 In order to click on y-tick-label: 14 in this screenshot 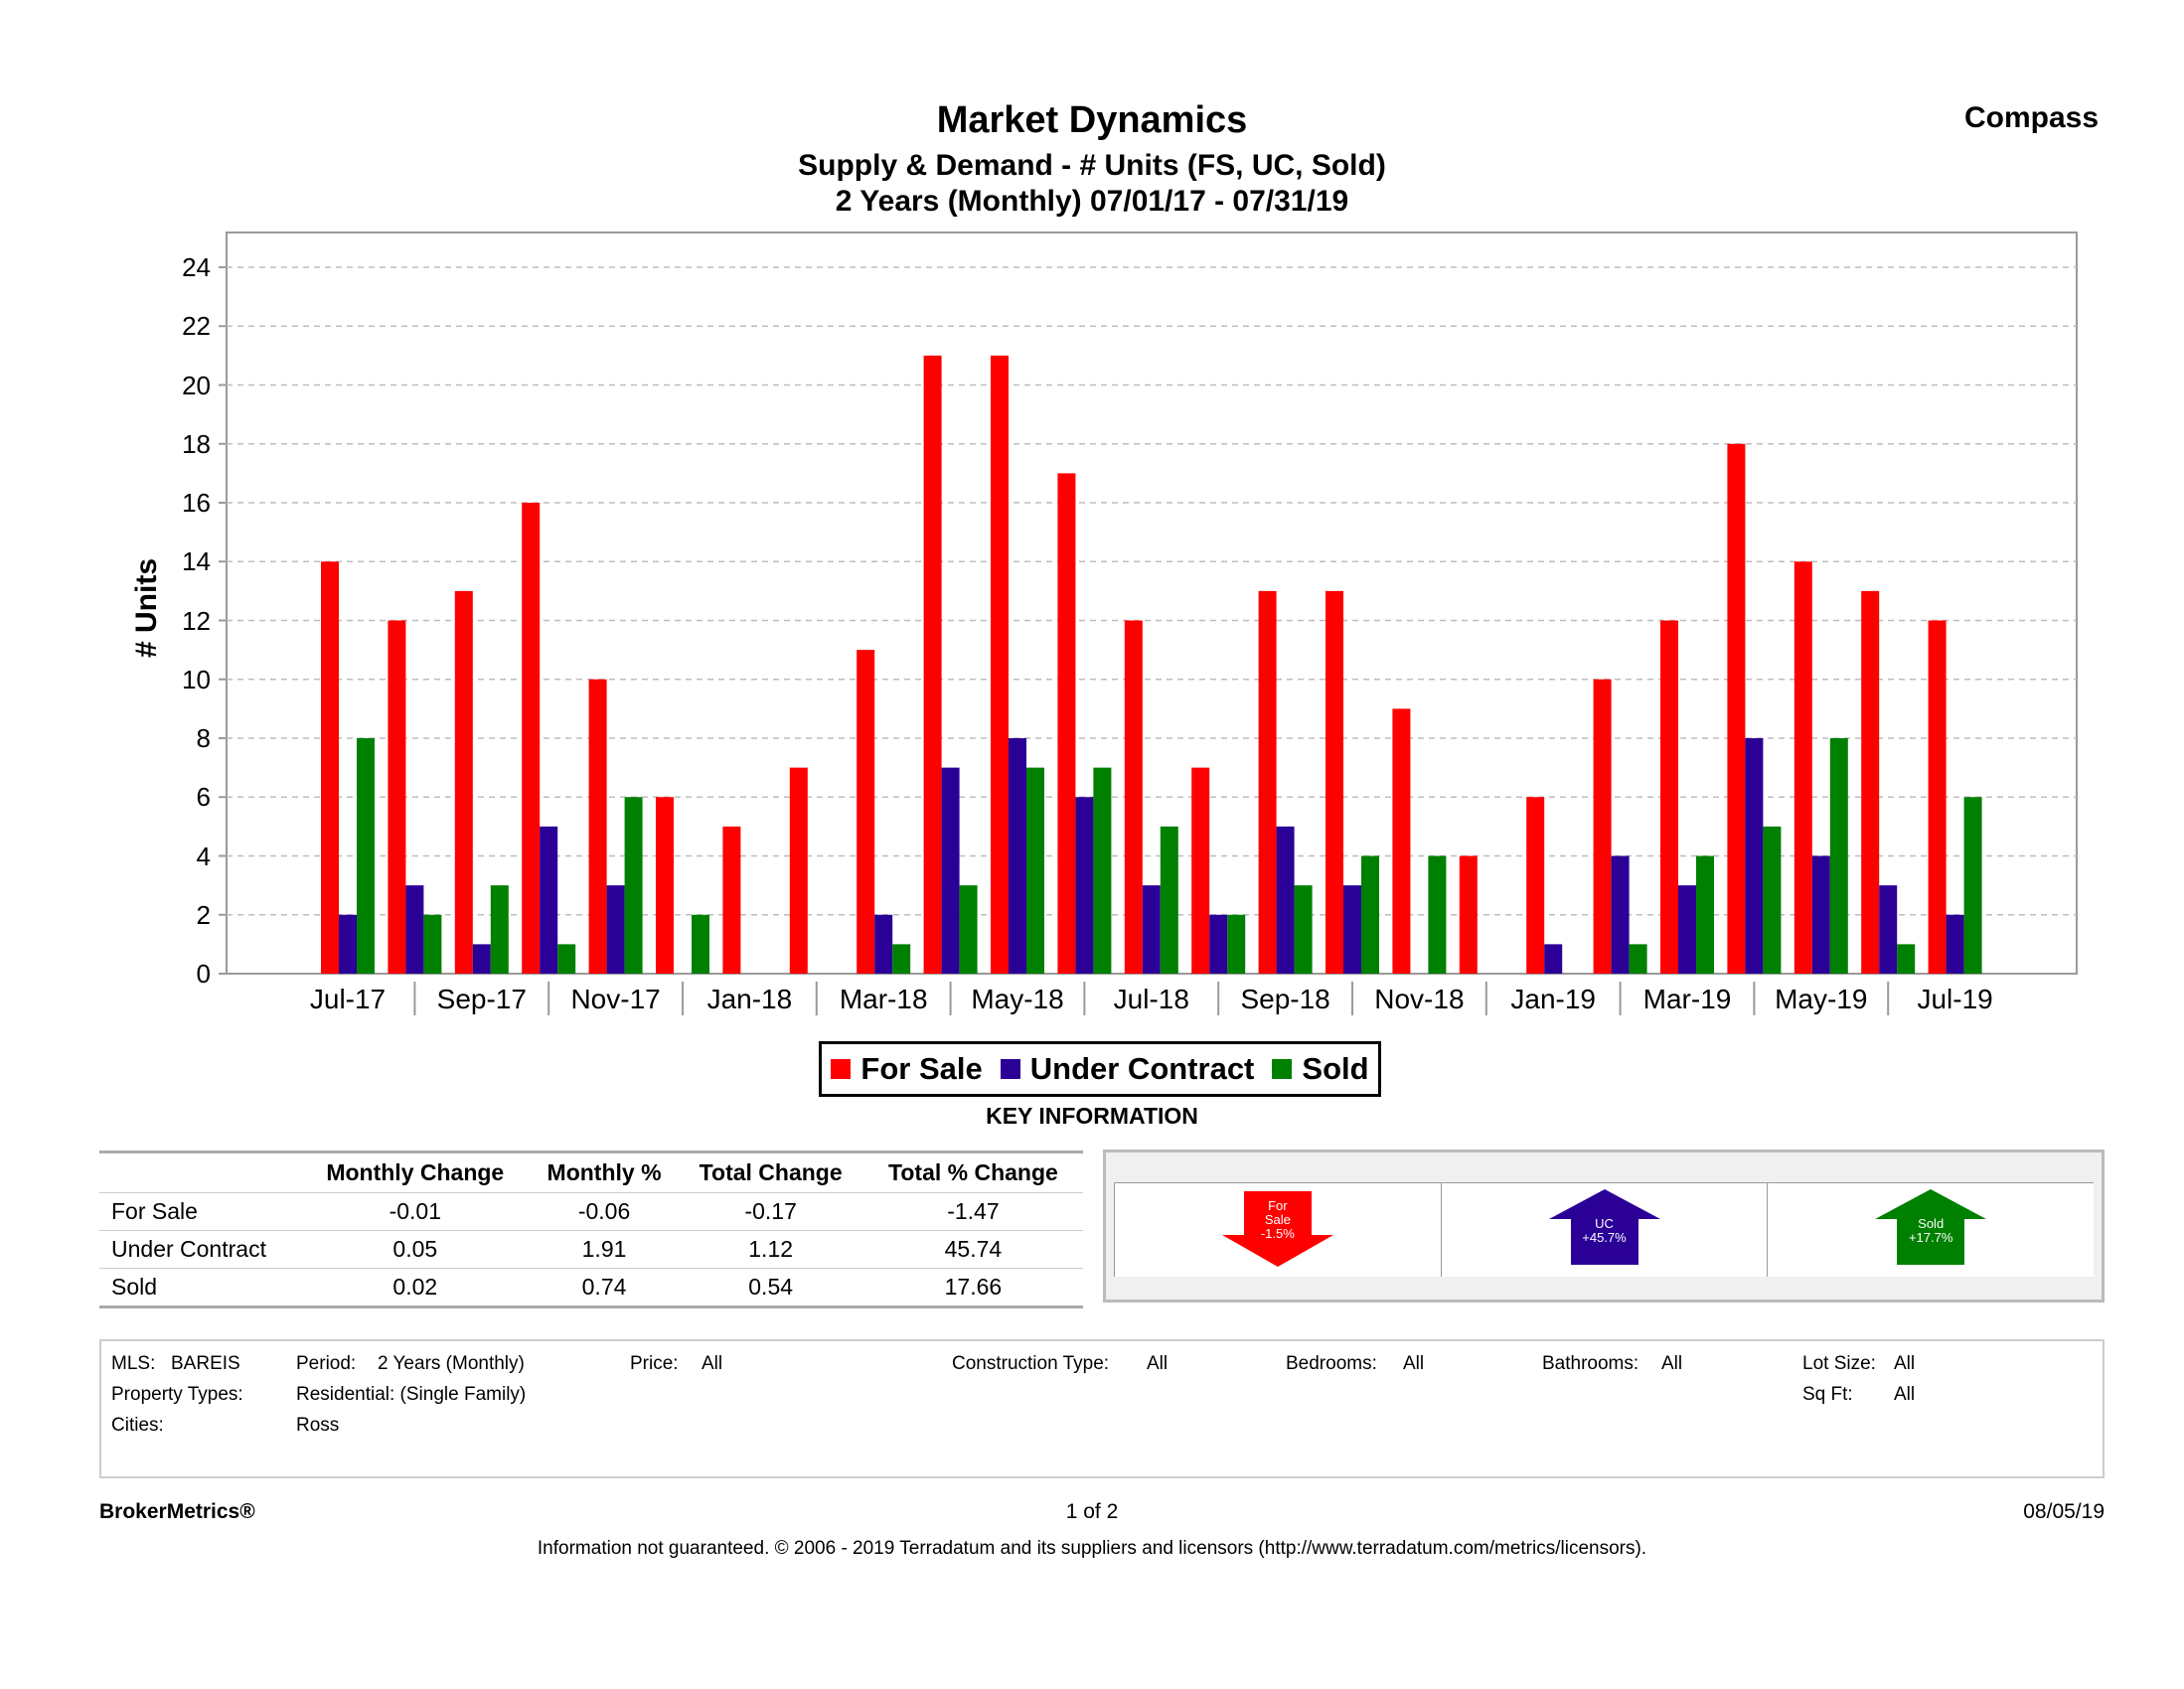, I will do `click(196, 561)`.